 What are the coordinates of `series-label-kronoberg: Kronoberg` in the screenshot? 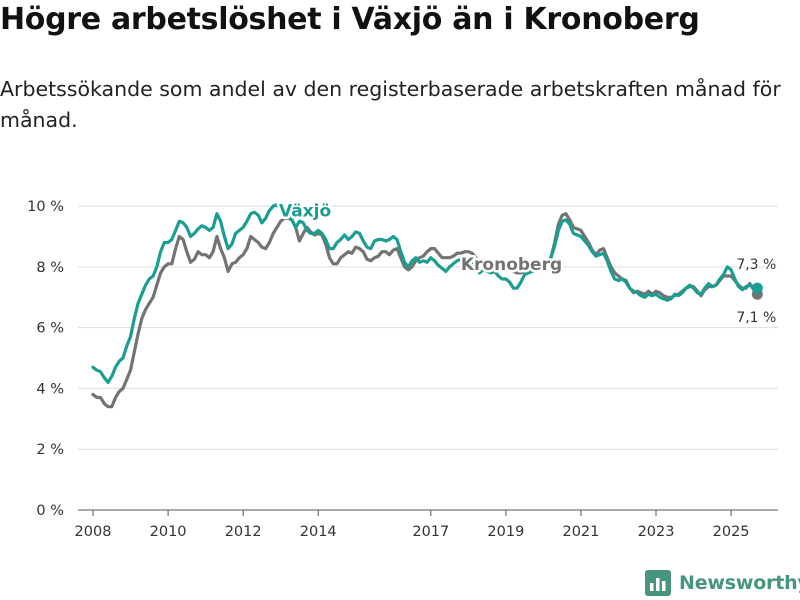 It's located at (511, 265).